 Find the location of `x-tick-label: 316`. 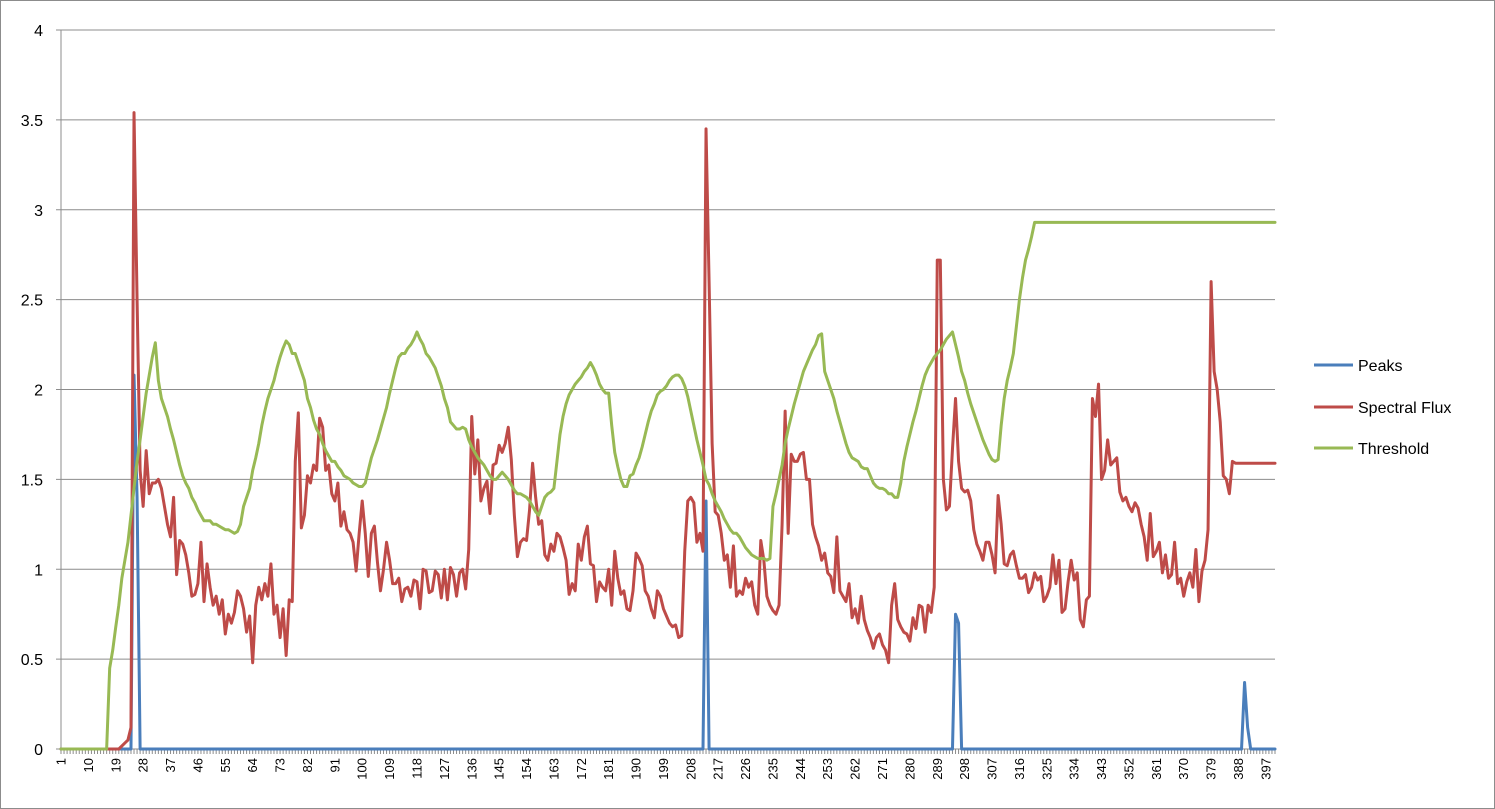

x-tick-label: 316 is located at coordinates (1019, 769).